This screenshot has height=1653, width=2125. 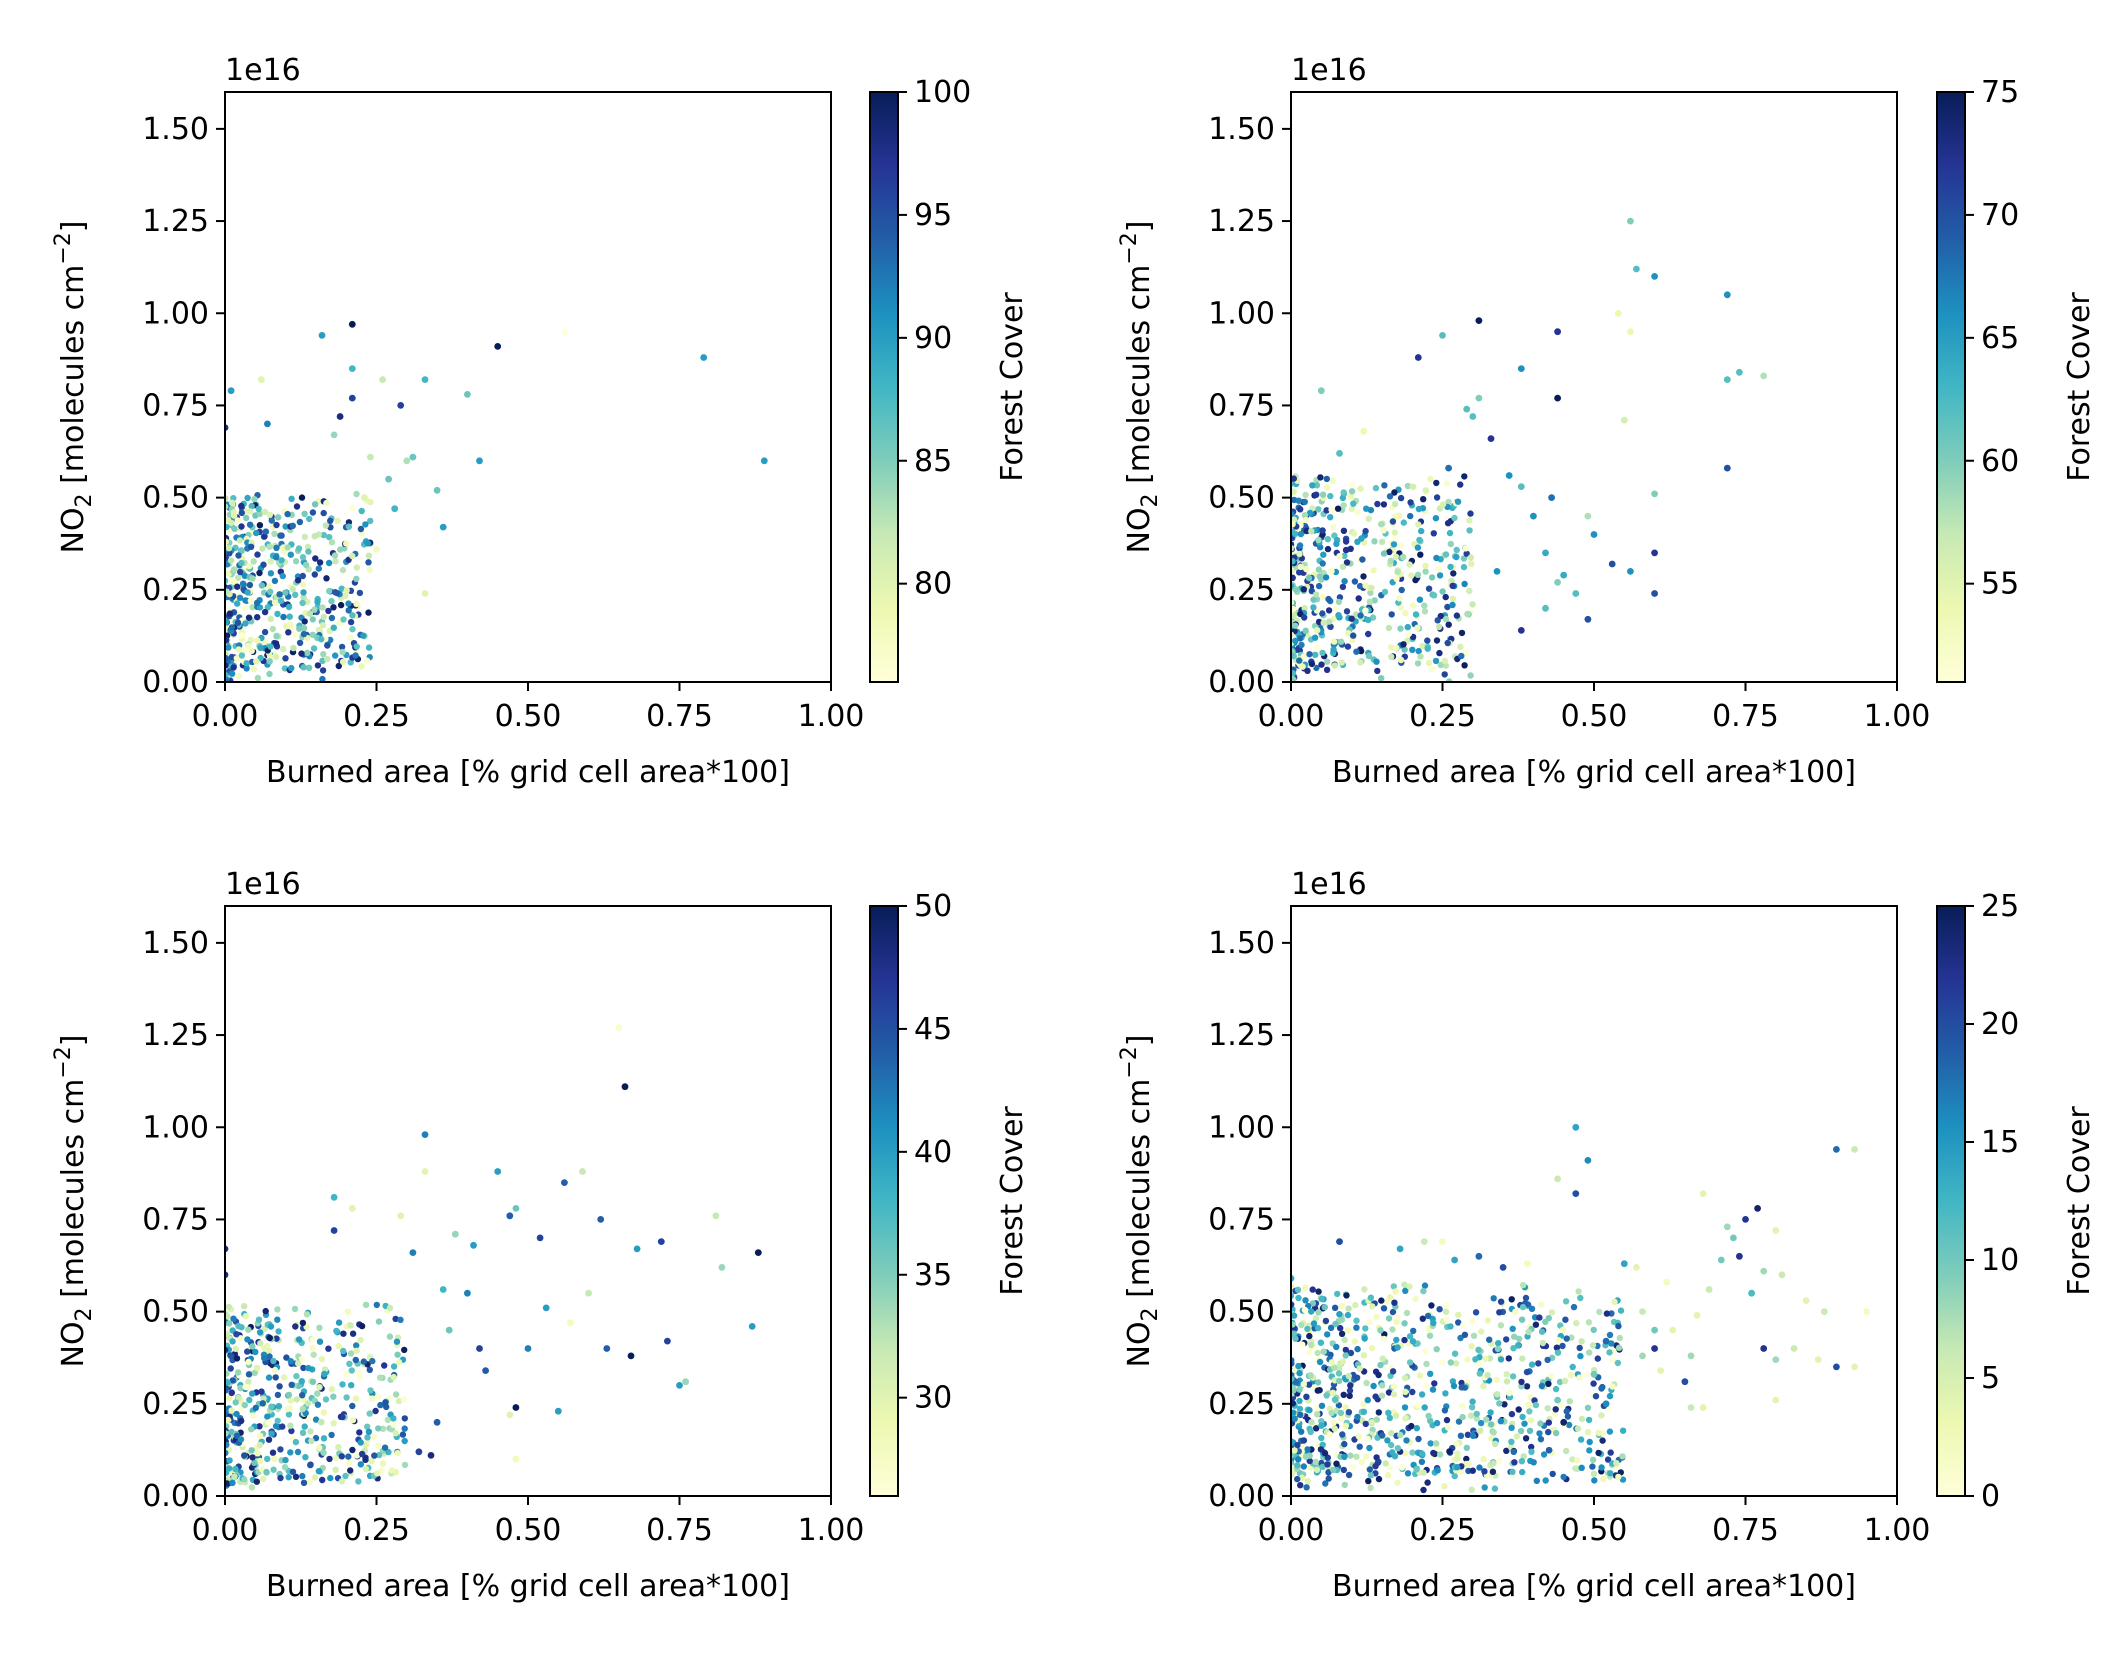 I want to click on axis-offset-text: 1e16, so click(x=263, y=884).